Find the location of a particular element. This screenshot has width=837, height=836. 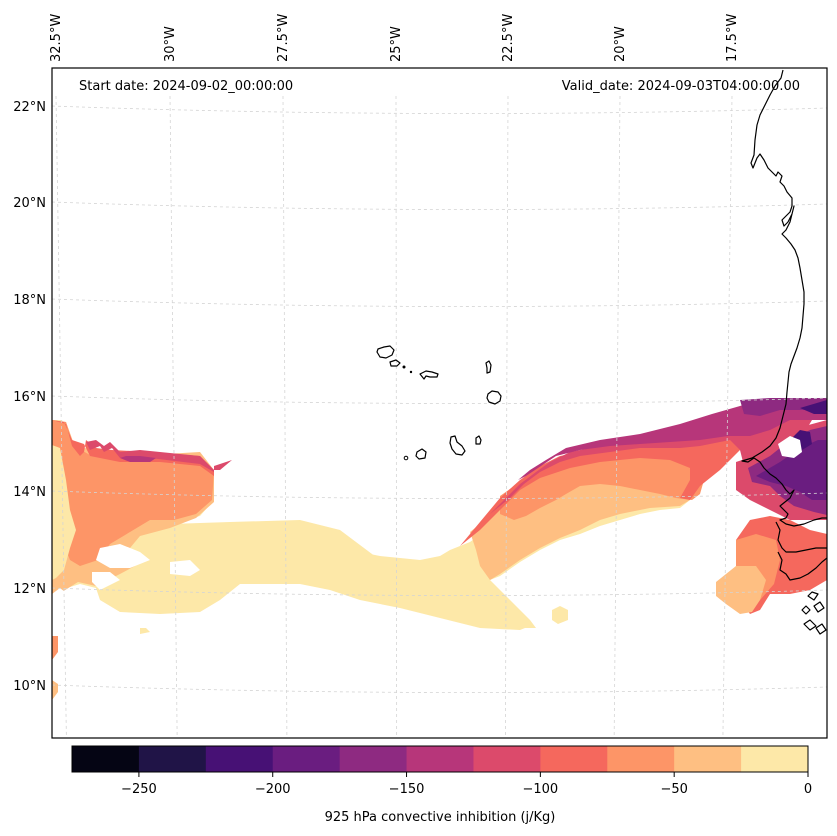

latitude-tick-label: 14°N is located at coordinates (29, 492).